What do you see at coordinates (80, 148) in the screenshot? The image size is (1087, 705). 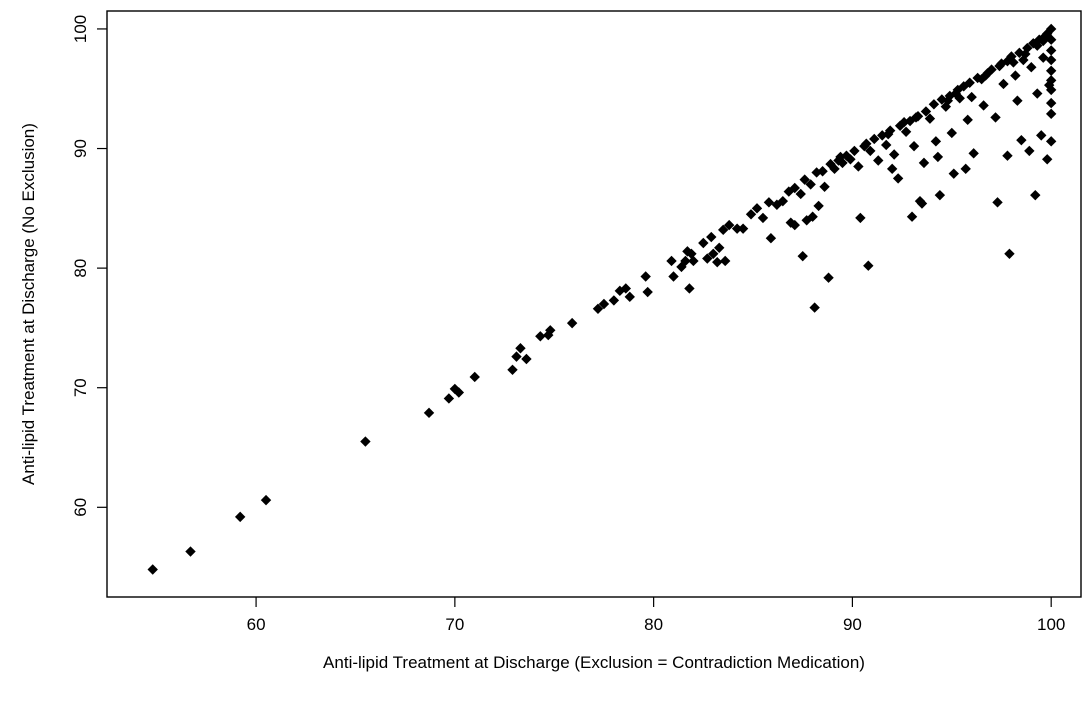 I see `y-tick-label: 90` at bounding box center [80, 148].